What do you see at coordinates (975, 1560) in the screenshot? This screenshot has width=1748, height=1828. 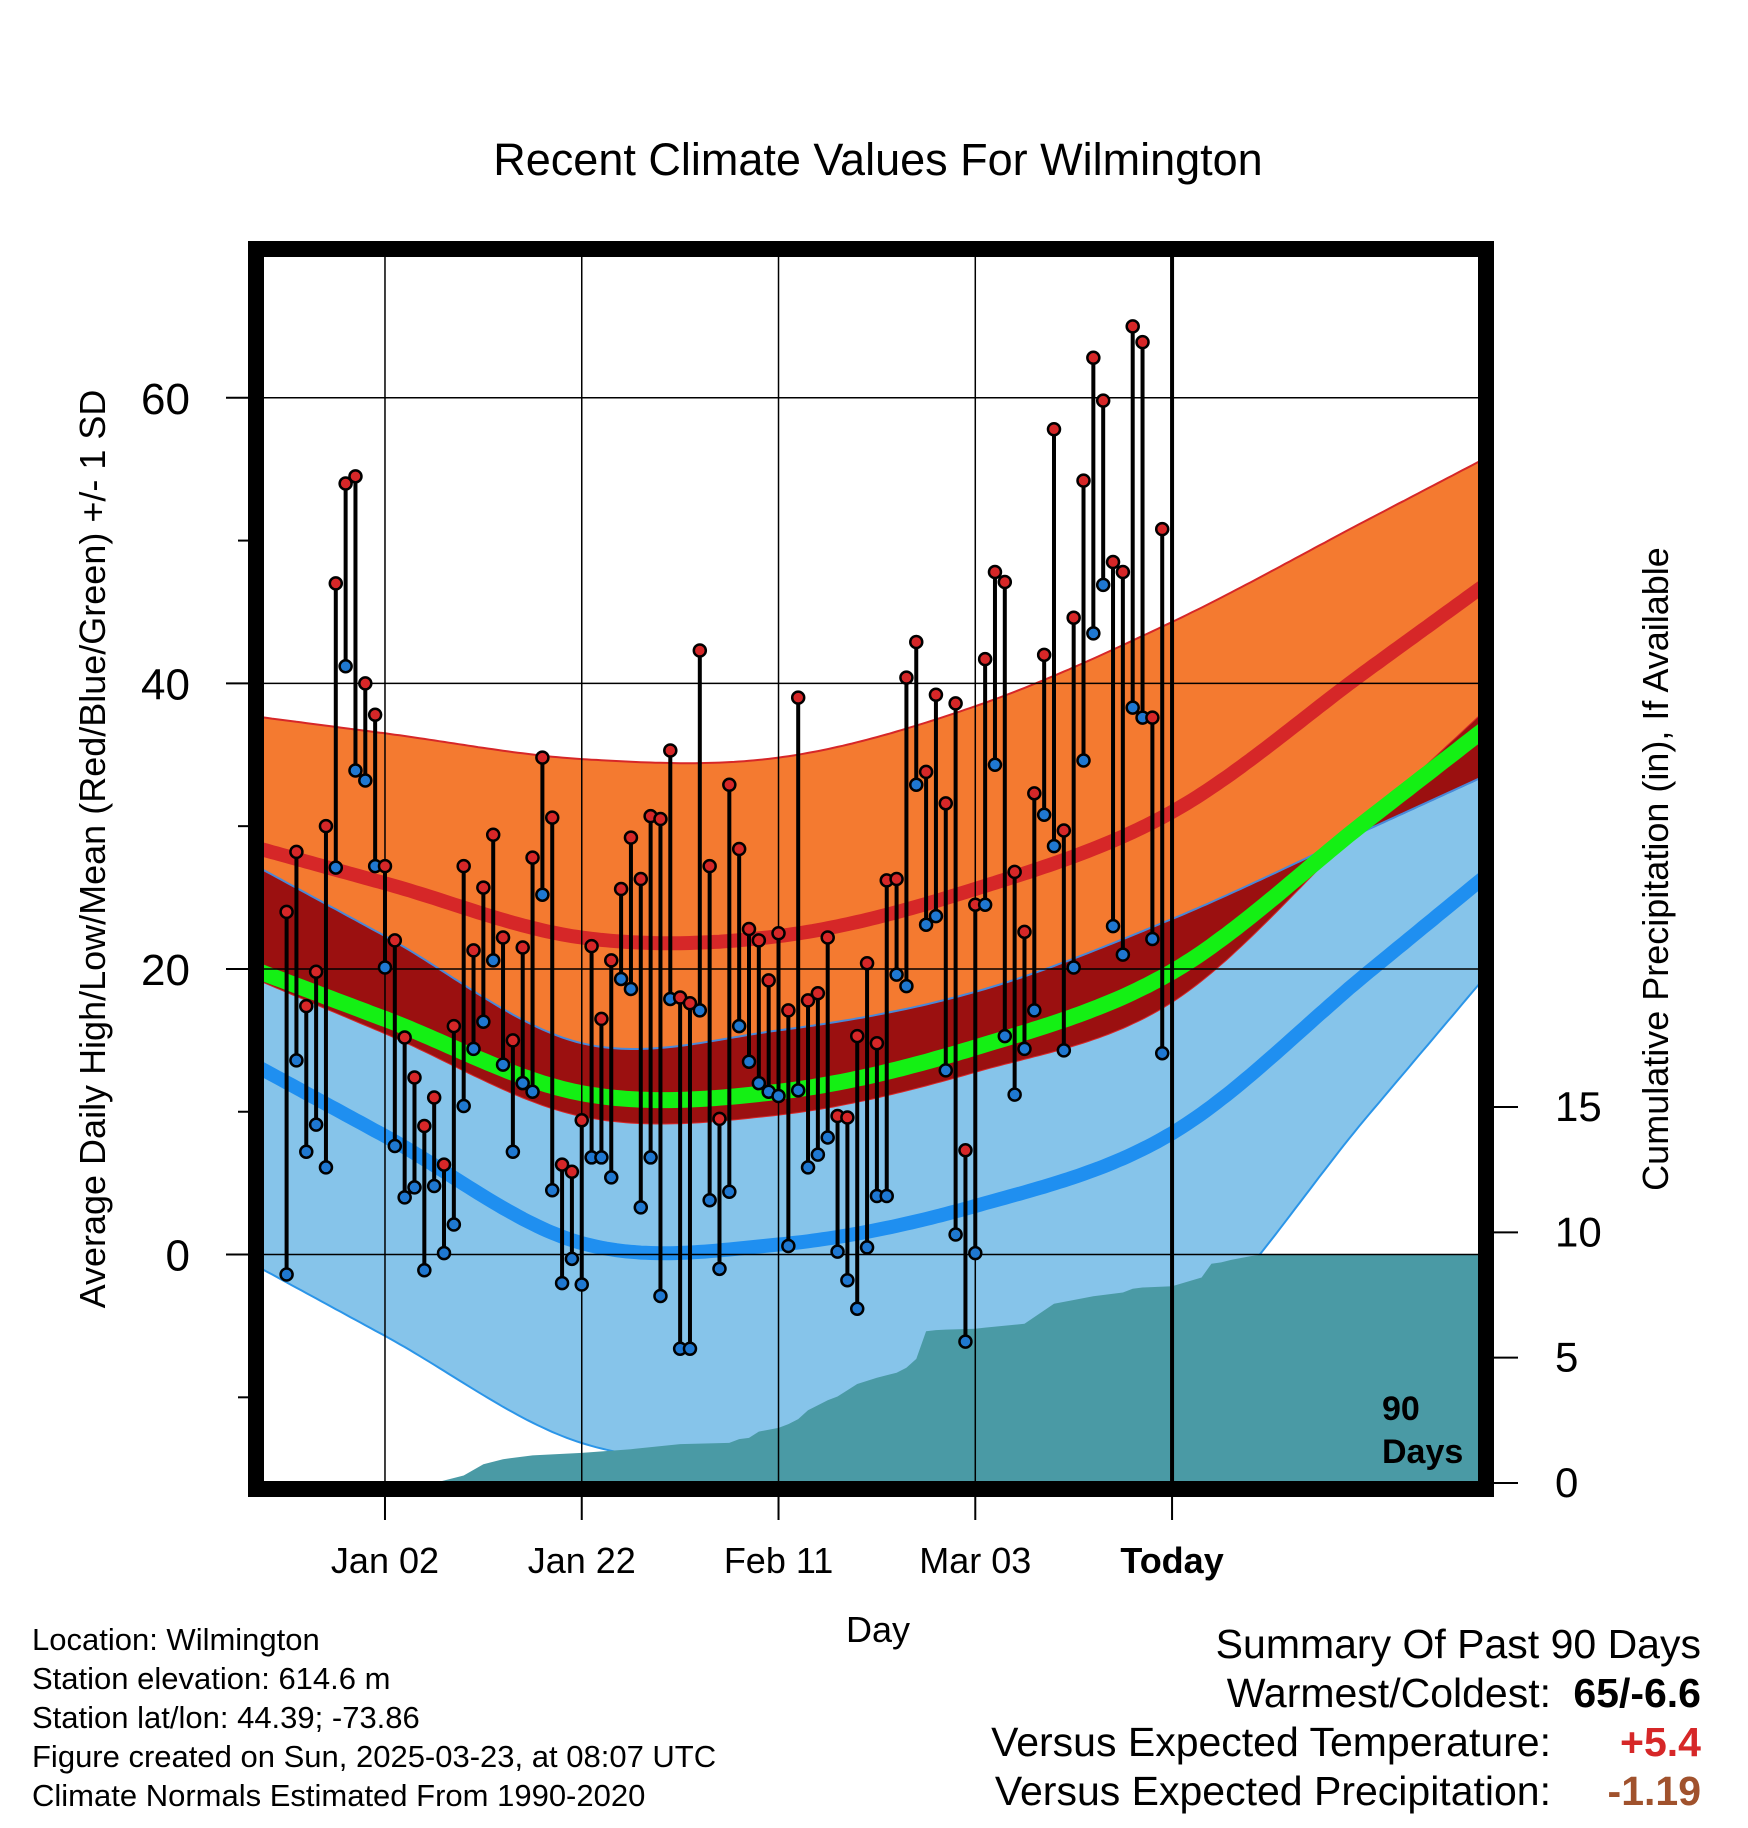 I see `x-tick-label: Mar 03` at bounding box center [975, 1560].